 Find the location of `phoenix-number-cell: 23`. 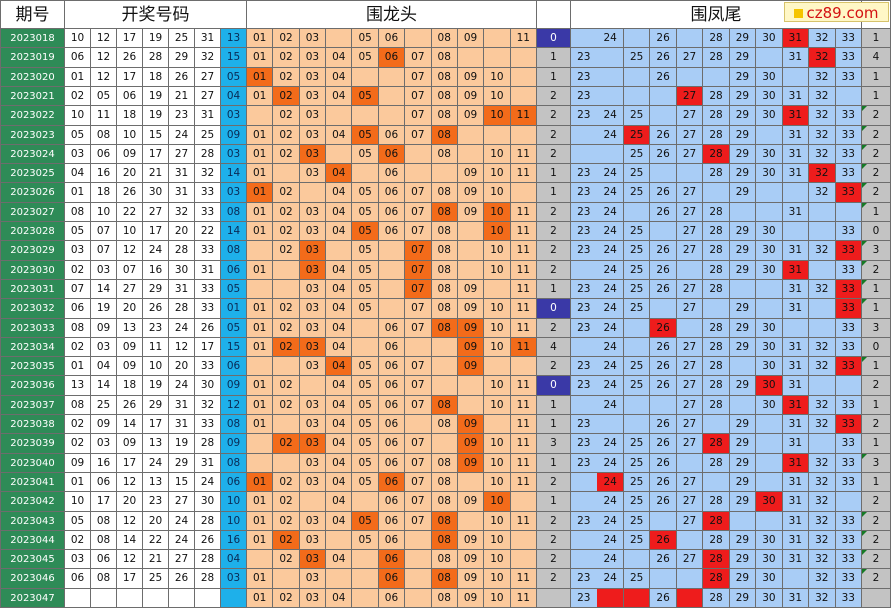

phoenix-number-cell: 23 is located at coordinates (584, 173).